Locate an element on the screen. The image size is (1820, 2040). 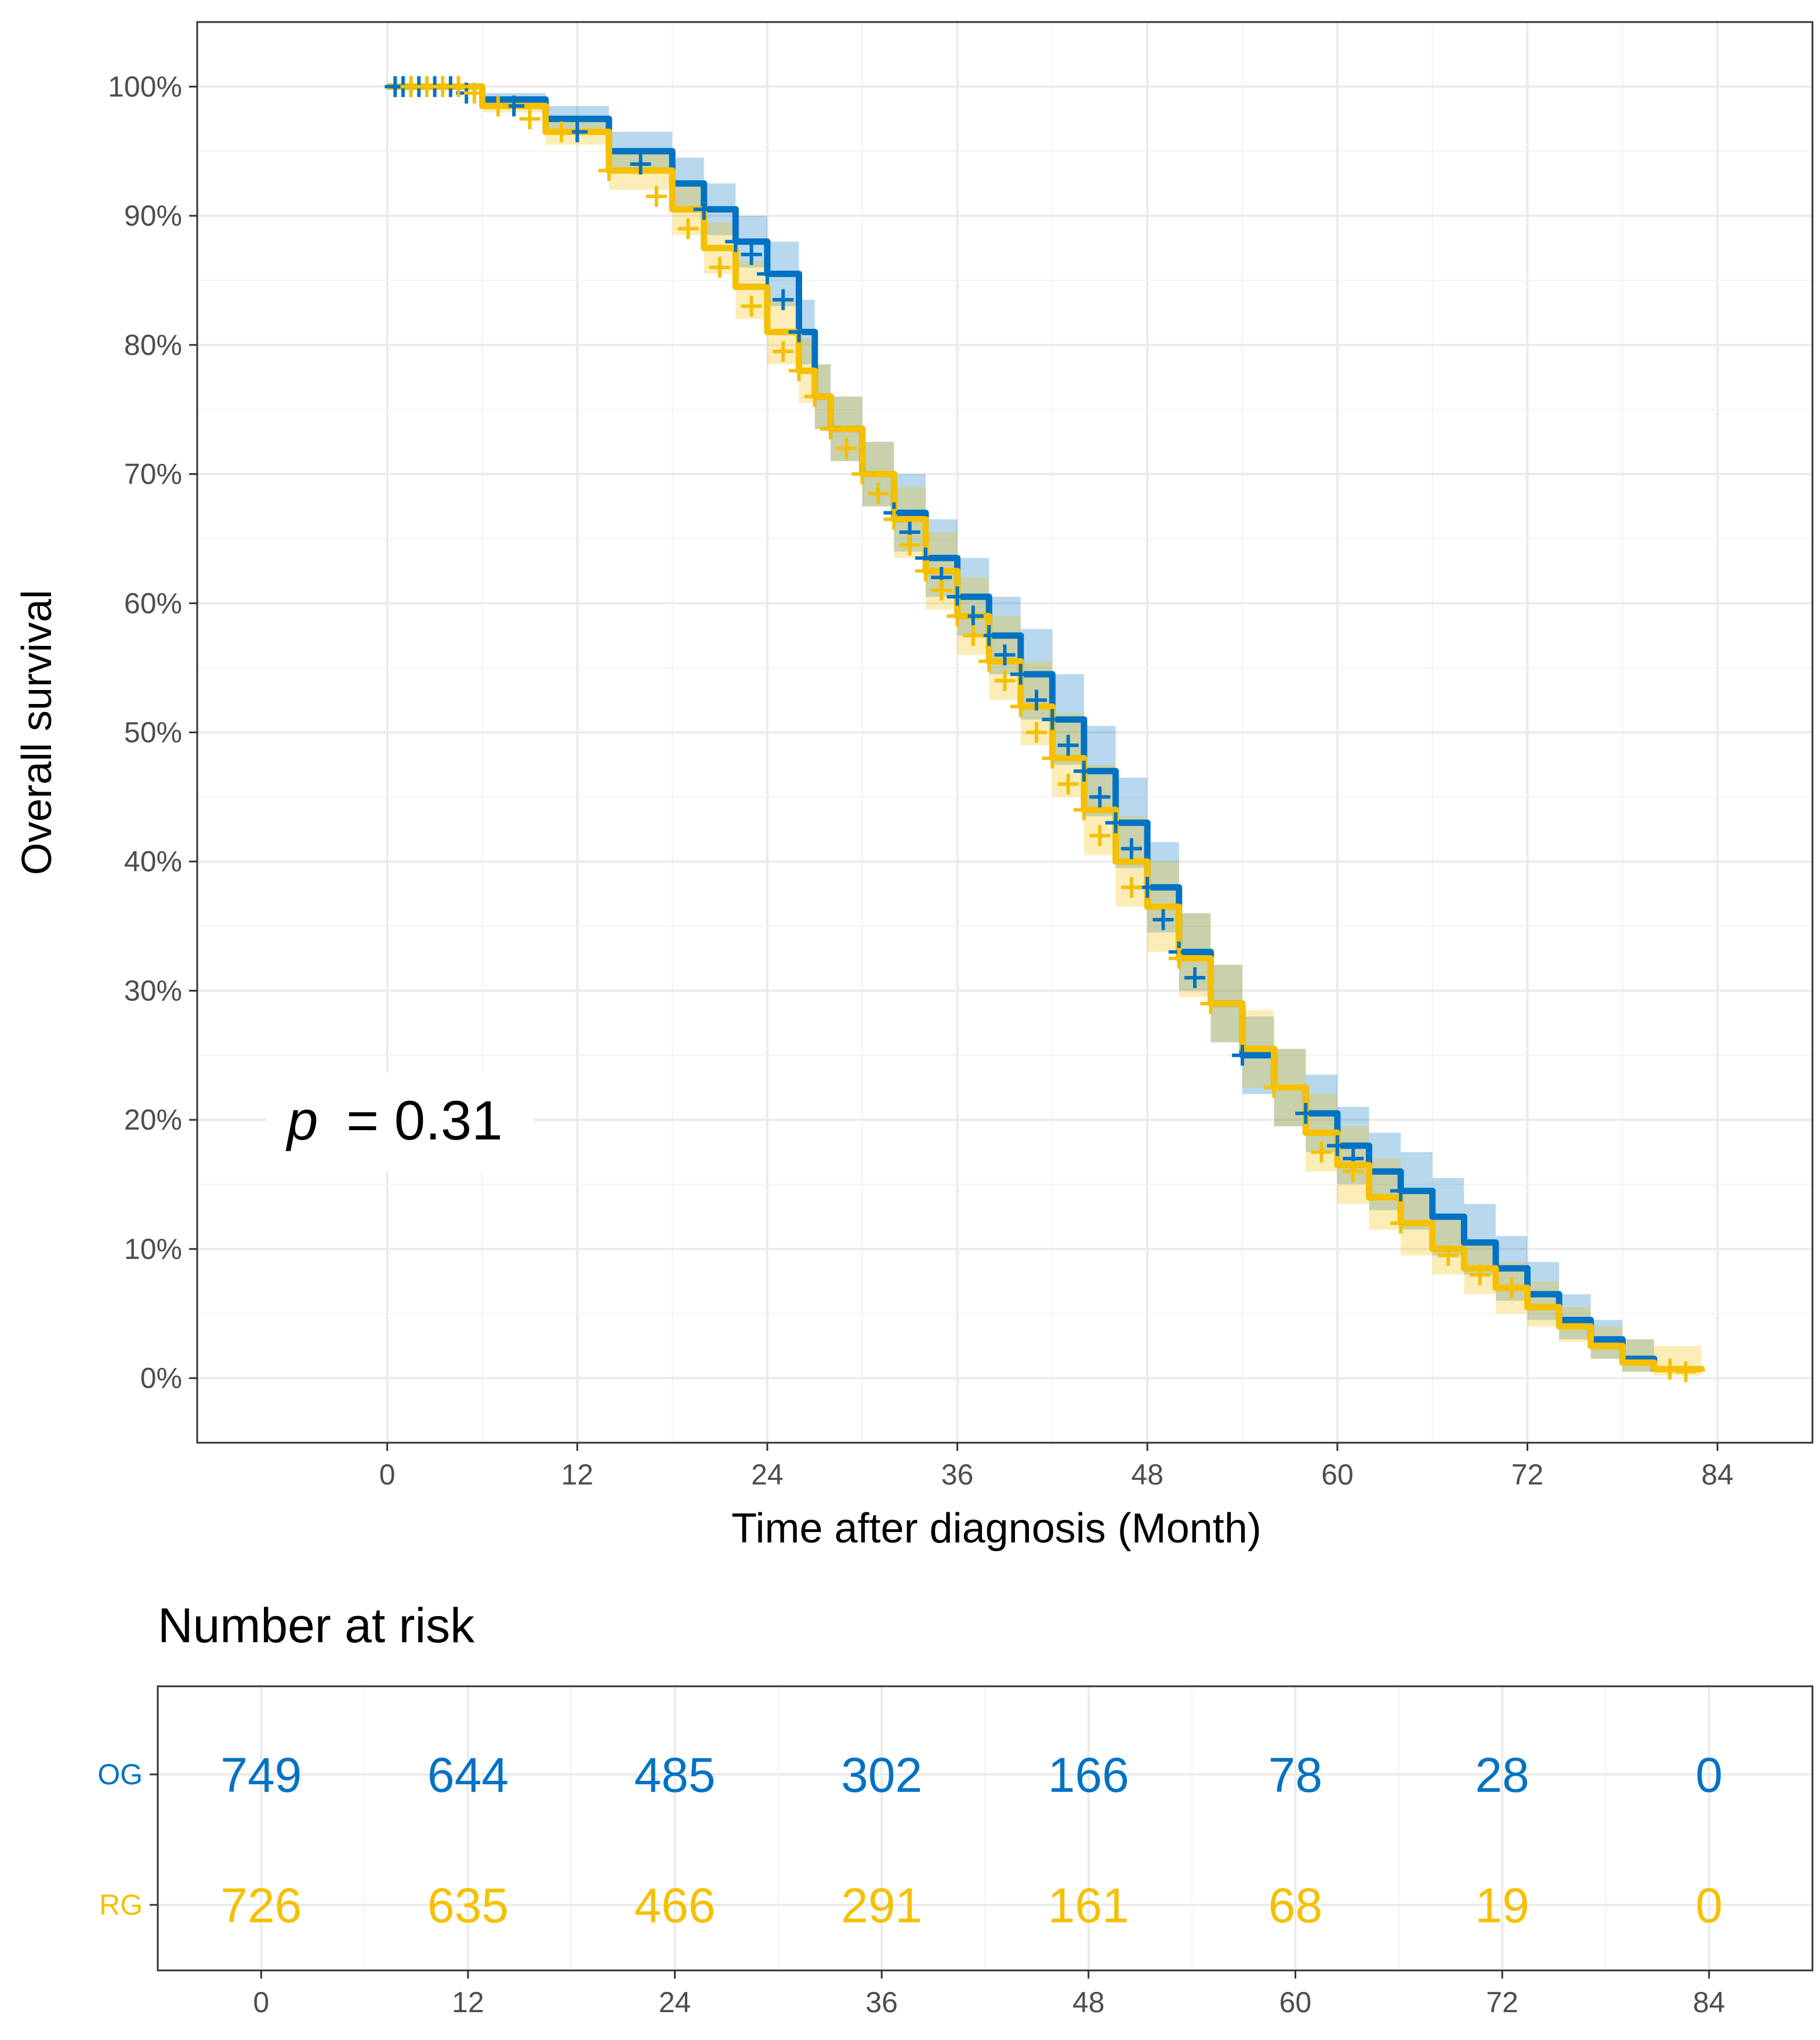
p-value-label-background is located at coordinates (400, 1122).